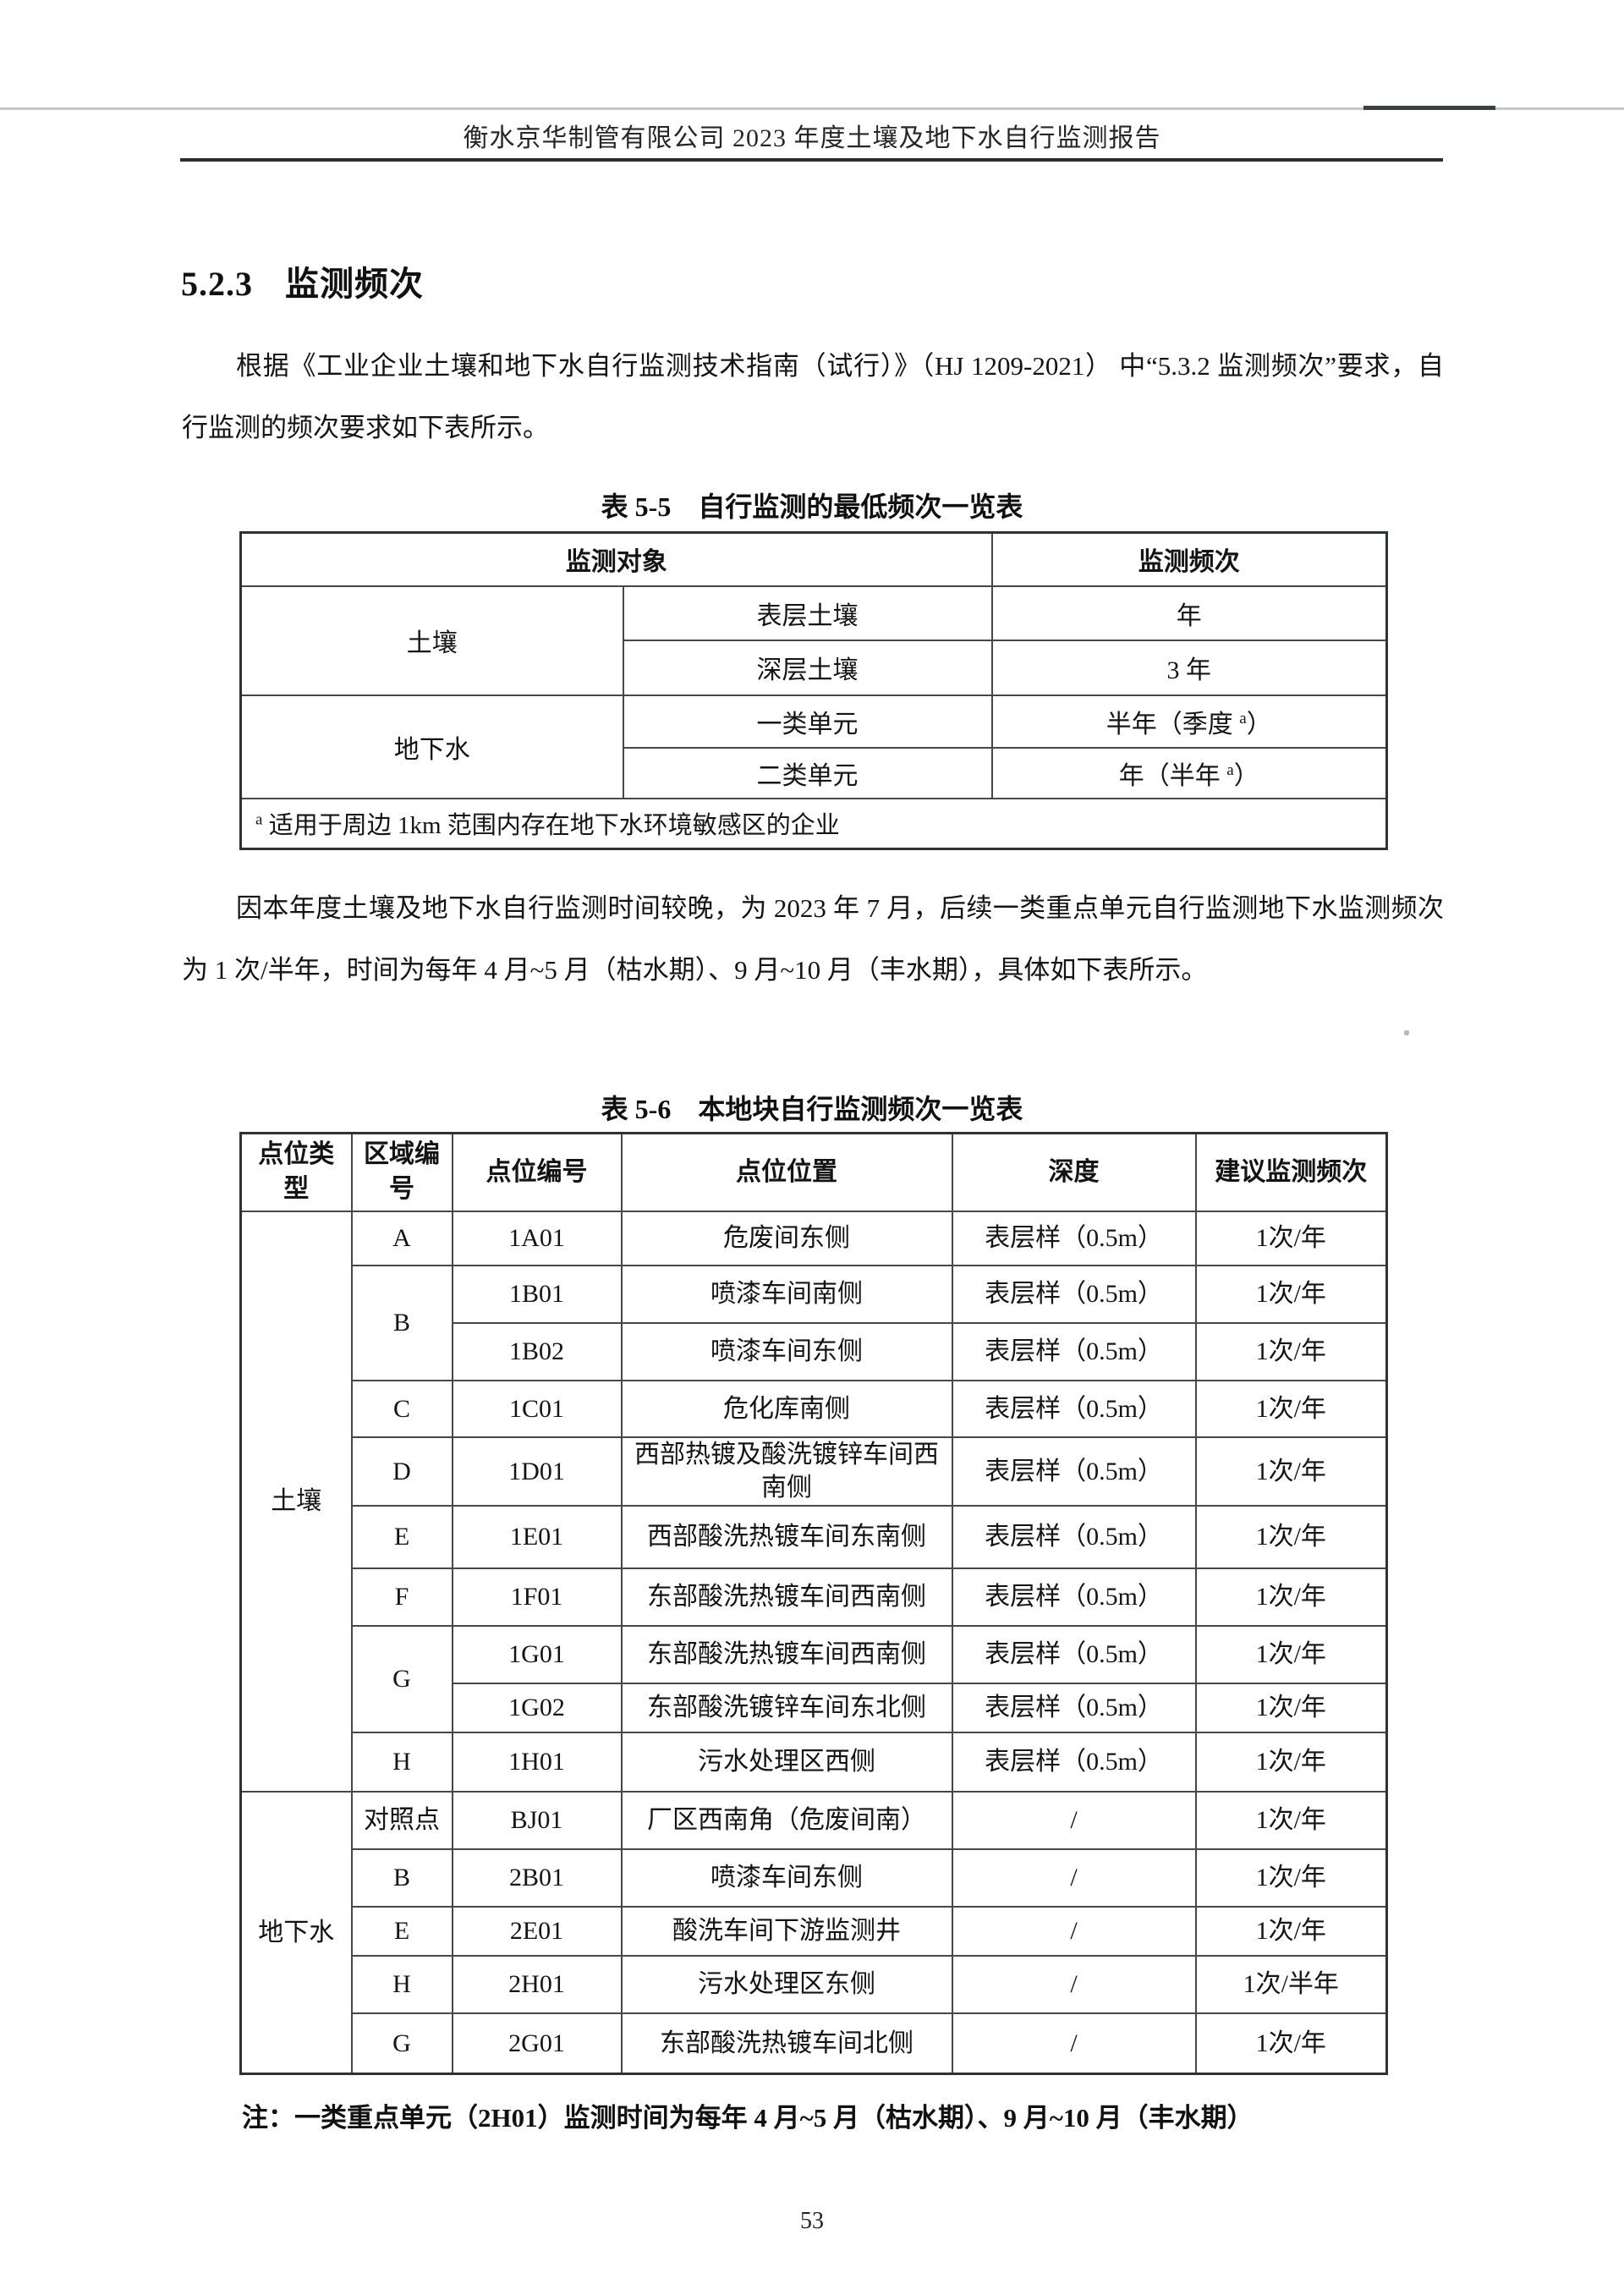 Image resolution: width=1624 pixels, height=2295 pixels. Describe the element at coordinates (1074, 1172) in the screenshot. I see `col-header-depth: 深度` at that location.